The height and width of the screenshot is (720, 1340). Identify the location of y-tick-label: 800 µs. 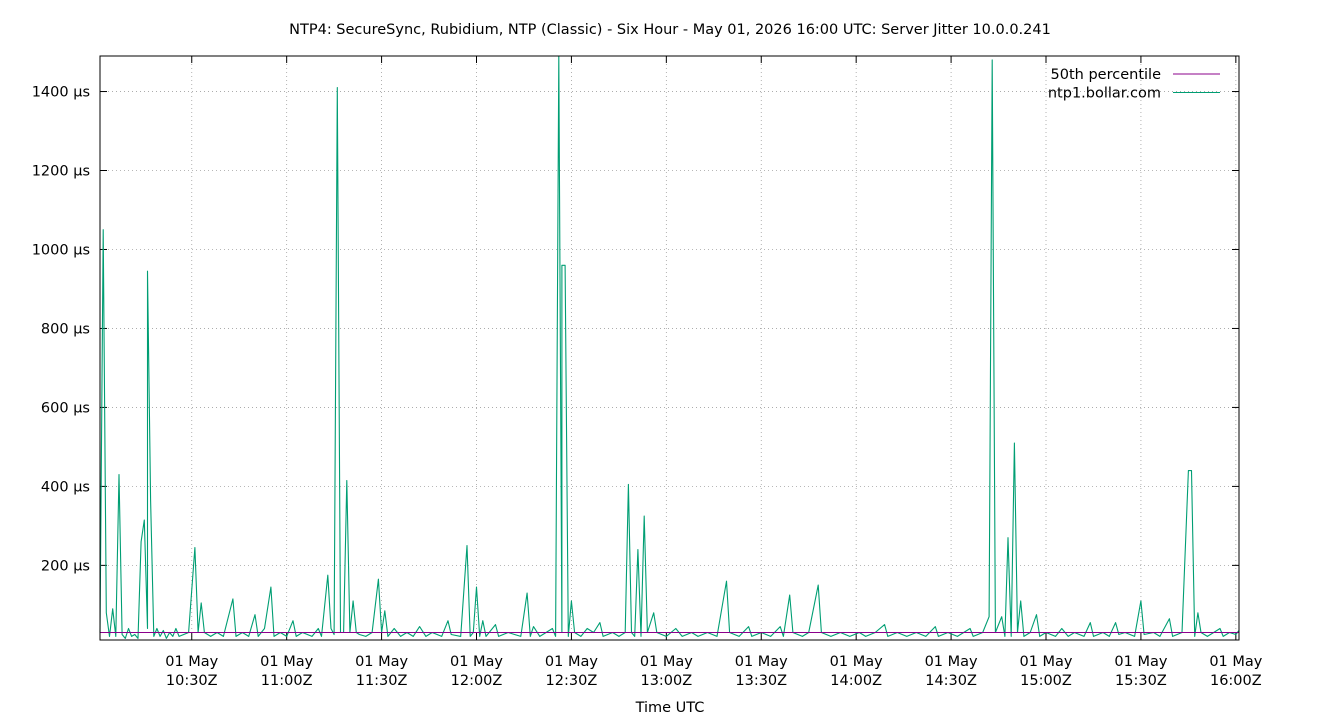
(65, 329).